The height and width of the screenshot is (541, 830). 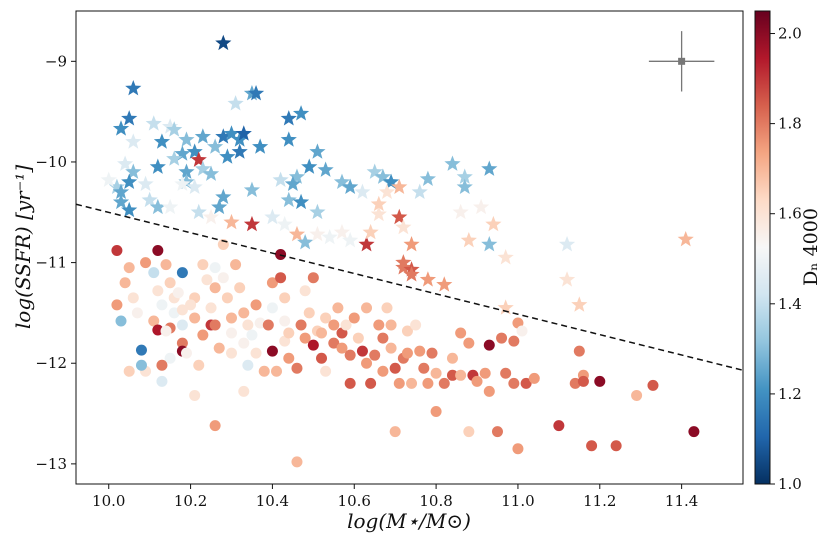 What do you see at coordinates (190, 501) in the screenshot?
I see `x-tick-label: 10.2` at bounding box center [190, 501].